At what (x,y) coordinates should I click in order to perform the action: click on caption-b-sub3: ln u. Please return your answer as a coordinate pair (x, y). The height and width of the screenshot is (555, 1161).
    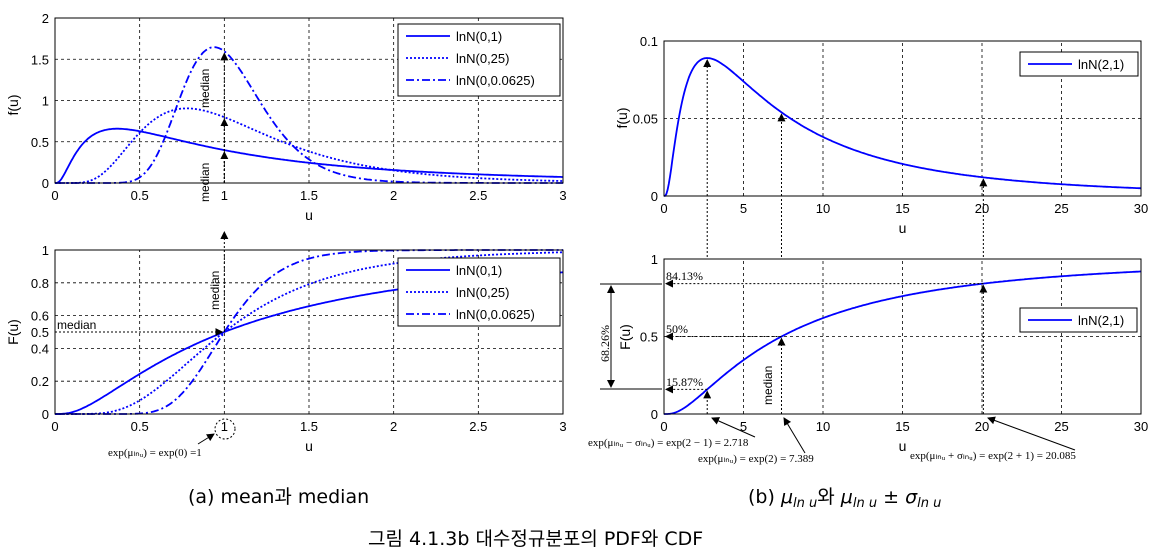
    Looking at the image, I should click on (929, 503).